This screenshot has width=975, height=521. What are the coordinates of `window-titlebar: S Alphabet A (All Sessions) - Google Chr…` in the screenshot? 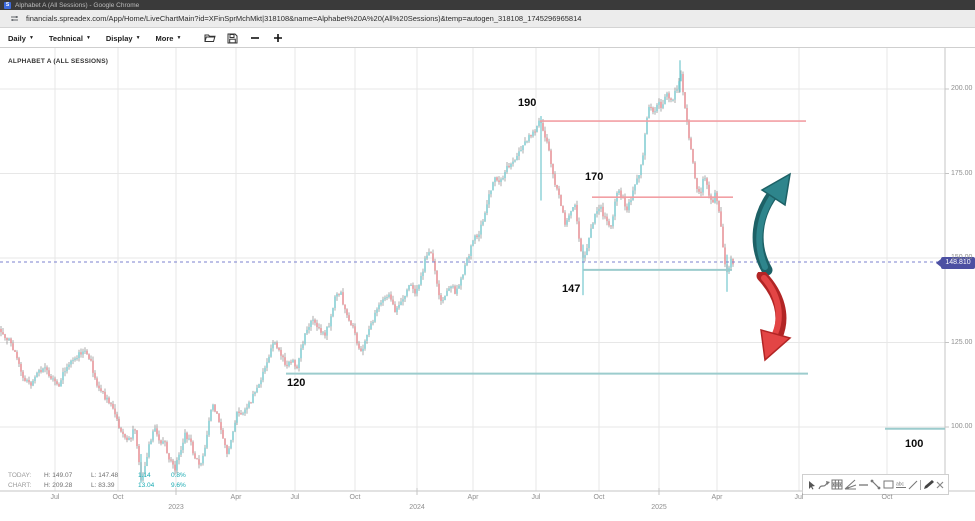 It's located at (487, 5).